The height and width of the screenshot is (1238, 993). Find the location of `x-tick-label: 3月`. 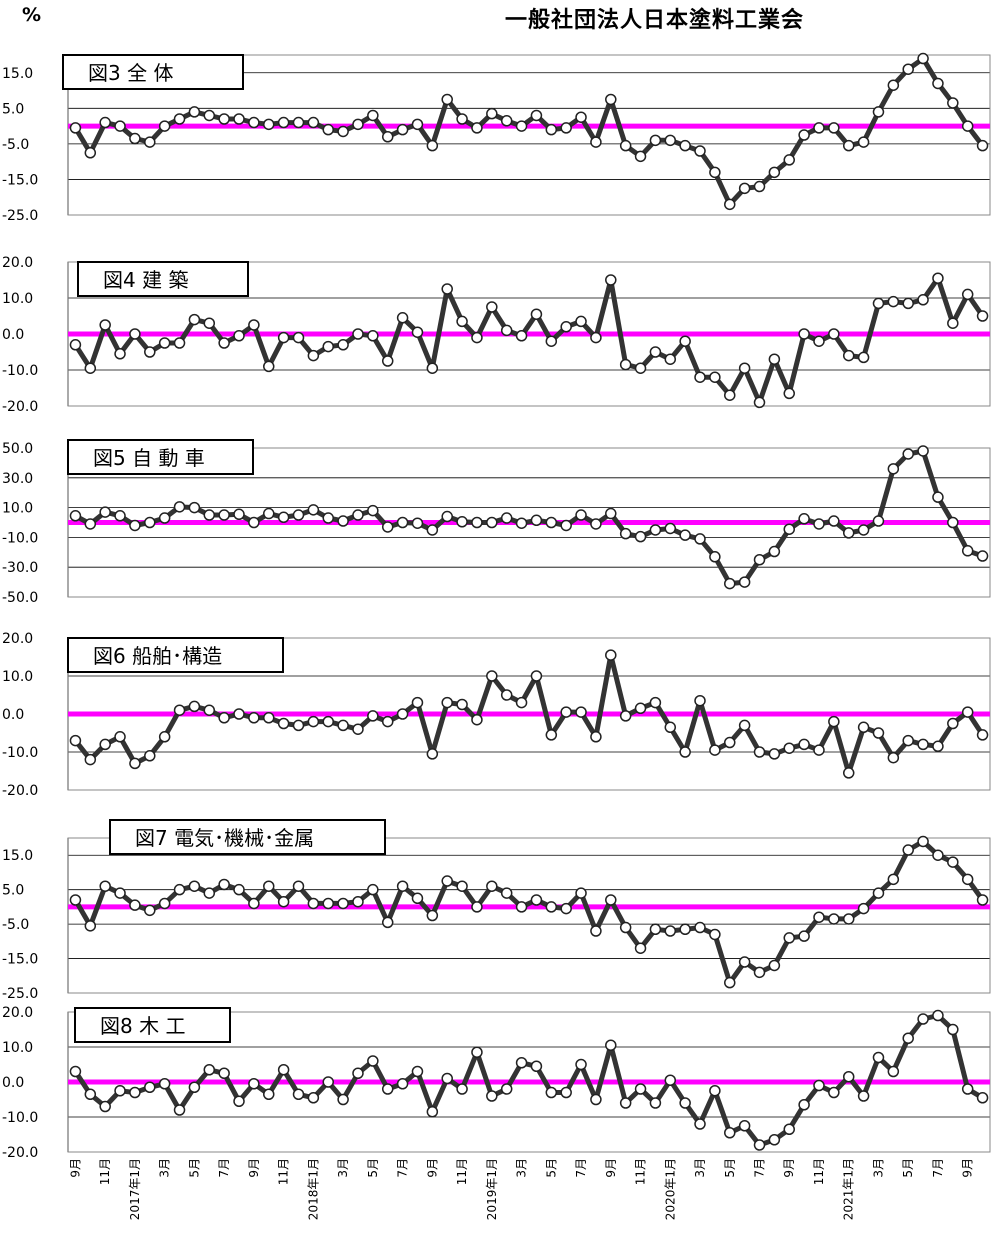

x-tick-label: 3月 is located at coordinates (700, 1168).